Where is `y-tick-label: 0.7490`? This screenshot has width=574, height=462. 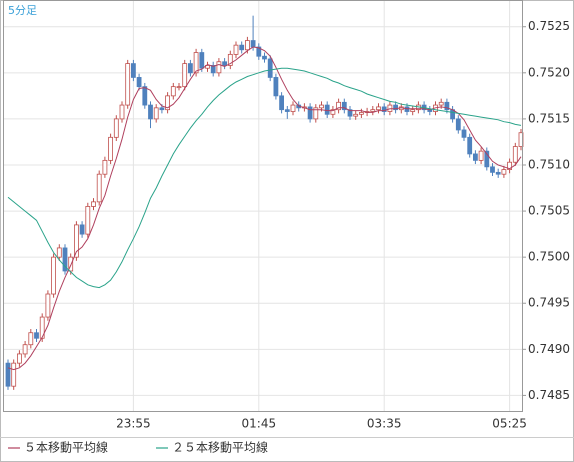 y-tick-label: 0.7490 is located at coordinates (549, 349).